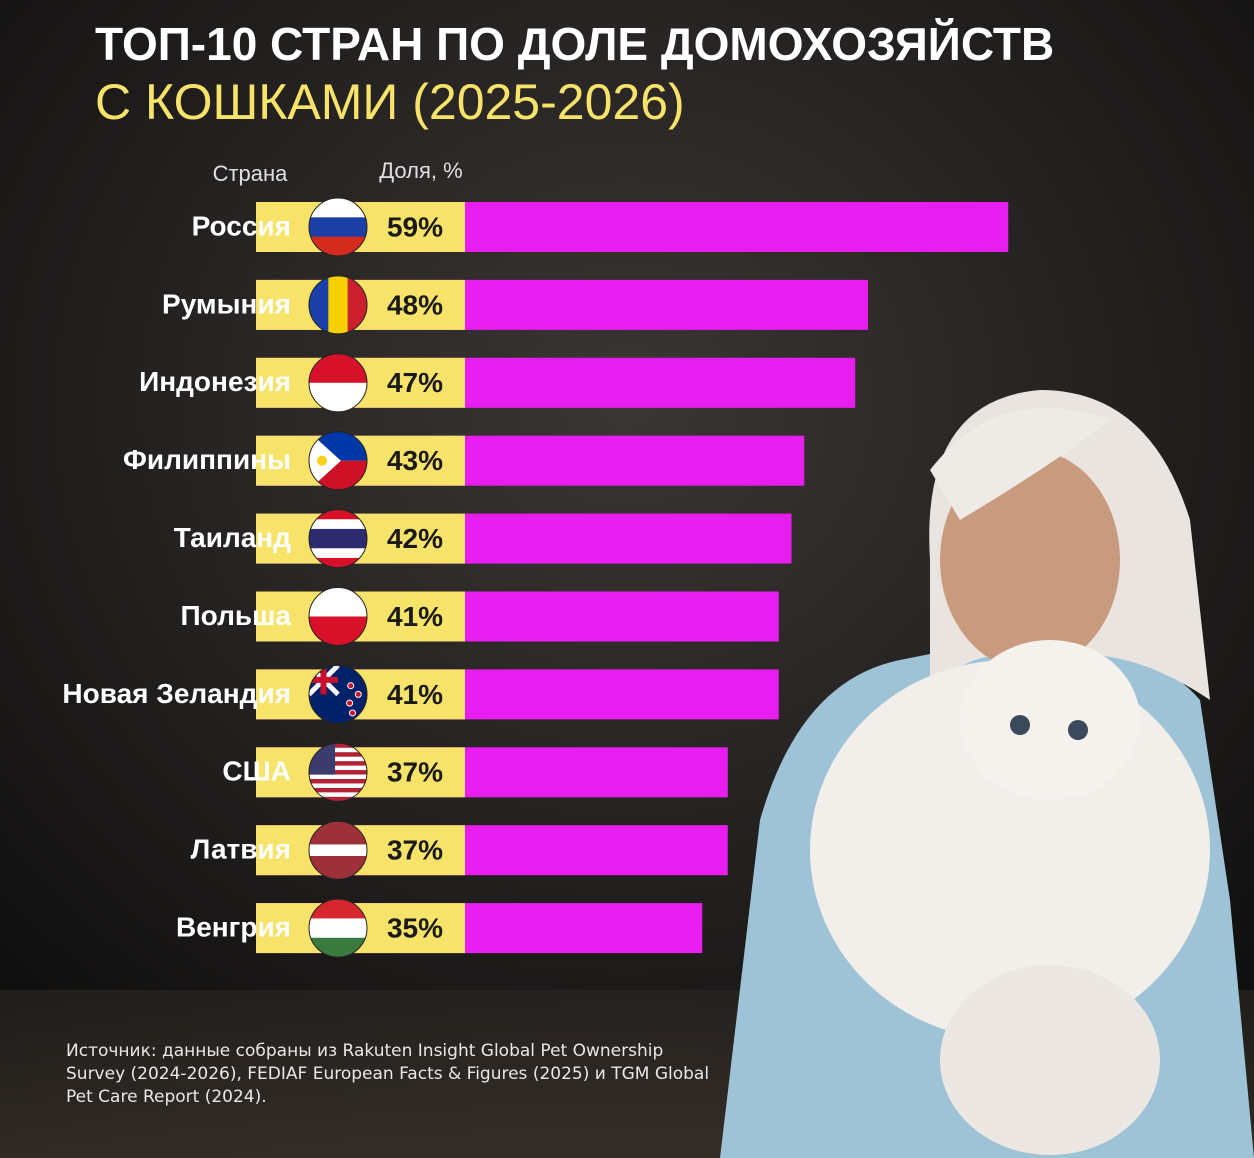 The height and width of the screenshot is (1158, 1254). What do you see at coordinates (415, 927) in the screenshot?
I see `value-label: 35%` at bounding box center [415, 927].